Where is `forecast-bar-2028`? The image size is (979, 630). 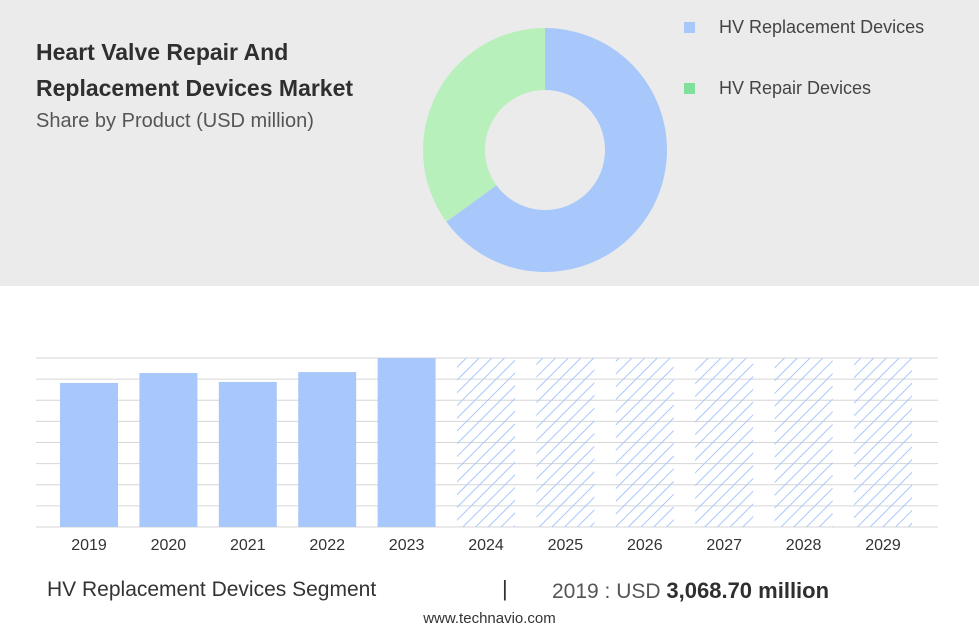 forecast-bar-2028 is located at coordinates (803, 442).